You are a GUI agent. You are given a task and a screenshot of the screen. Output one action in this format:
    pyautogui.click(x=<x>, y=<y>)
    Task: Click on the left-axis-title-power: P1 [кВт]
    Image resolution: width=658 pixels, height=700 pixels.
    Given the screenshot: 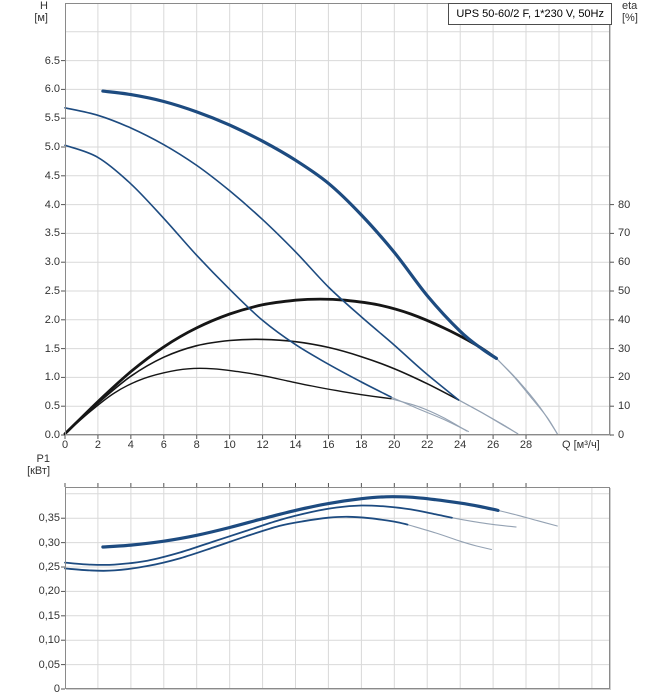 What is the action you would take?
    pyautogui.click(x=31, y=465)
    